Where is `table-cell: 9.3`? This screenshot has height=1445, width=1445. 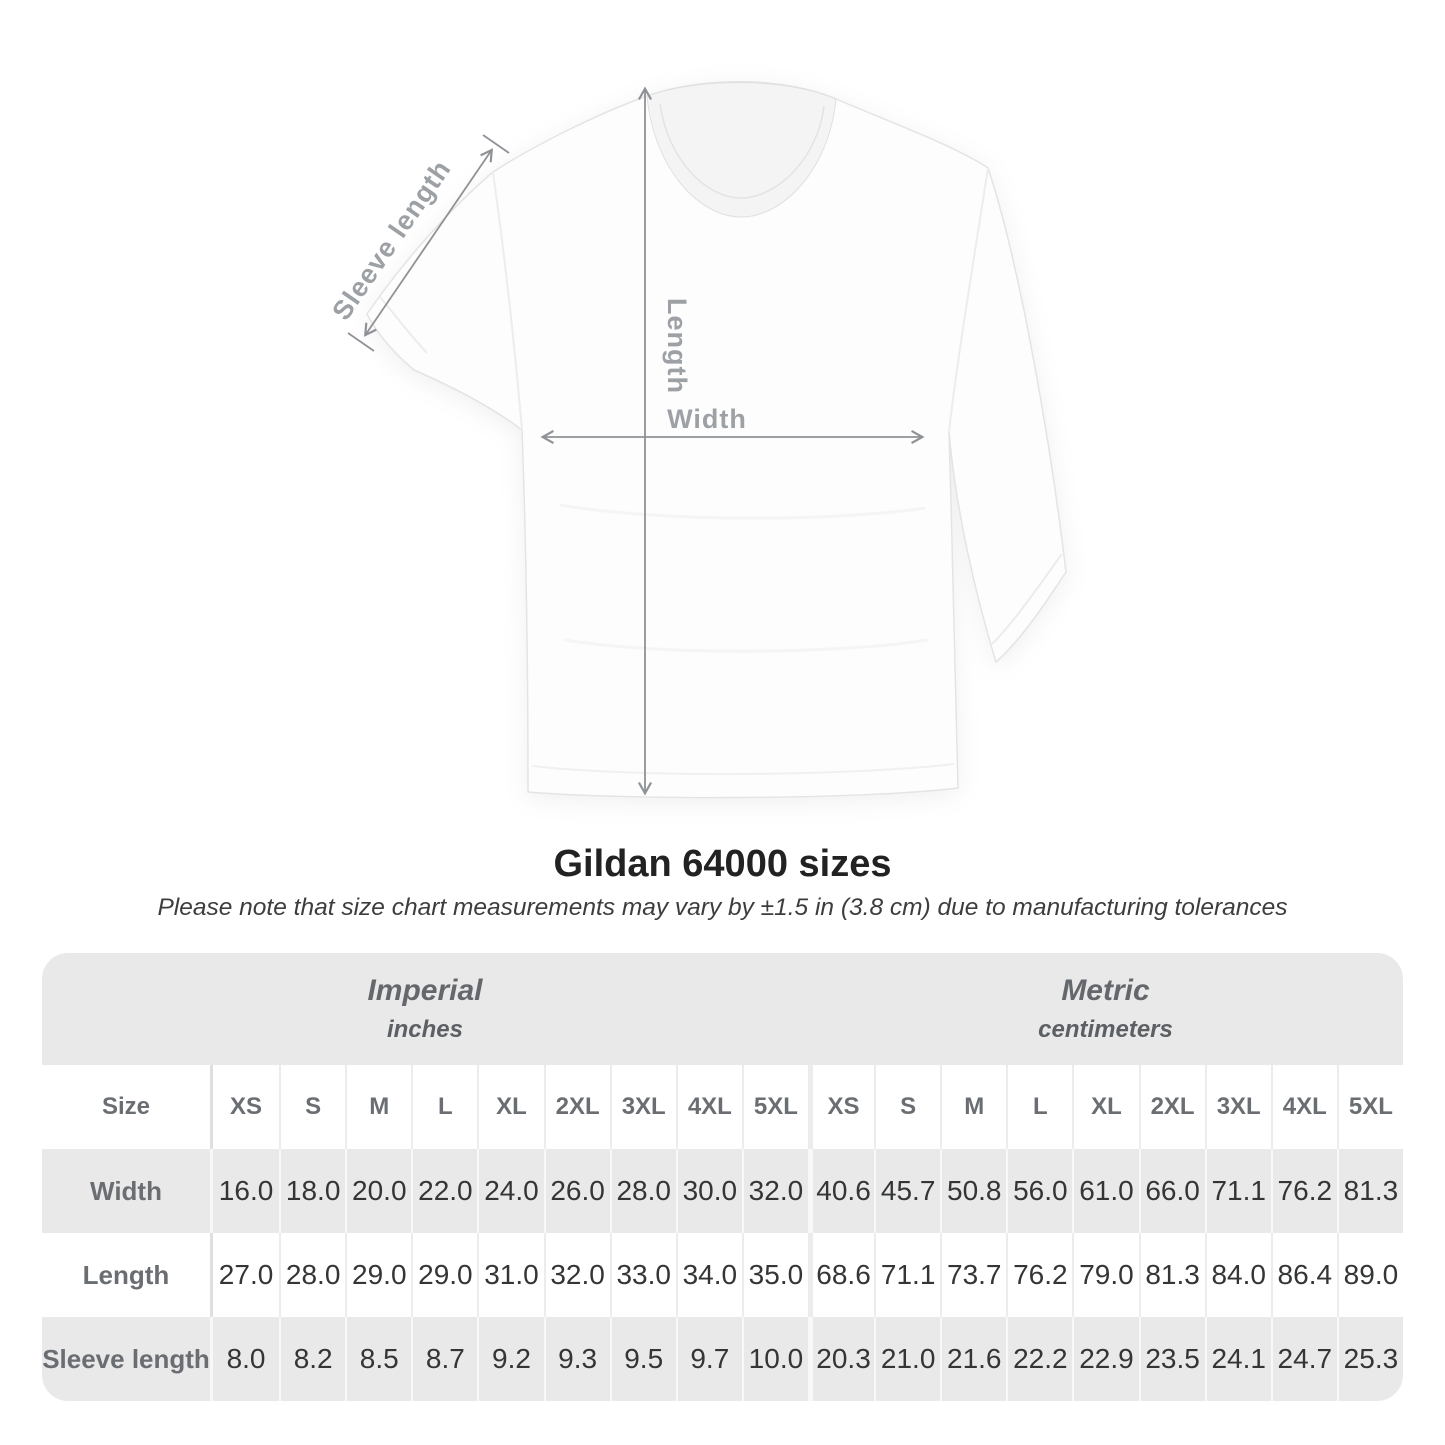
table-cell: 9.3 is located at coordinates (576, 1359).